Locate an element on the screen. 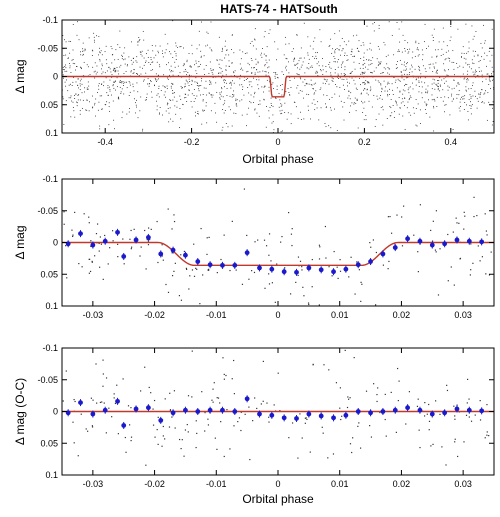 The height and width of the screenshot is (517, 500). y-tick-label: 0.1 is located at coordinates (51, 475).